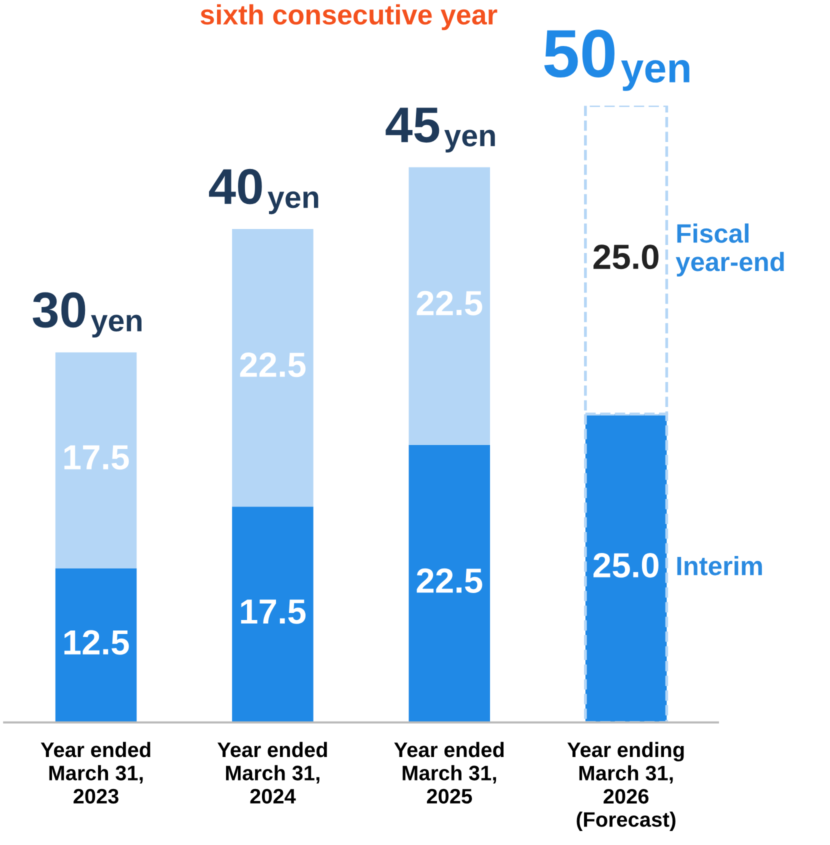 This screenshot has height=845, width=830. What do you see at coordinates (730, 249) in the screenshot?
I see `series-label: Fiscal year-end` at bounding box center [730, 249].